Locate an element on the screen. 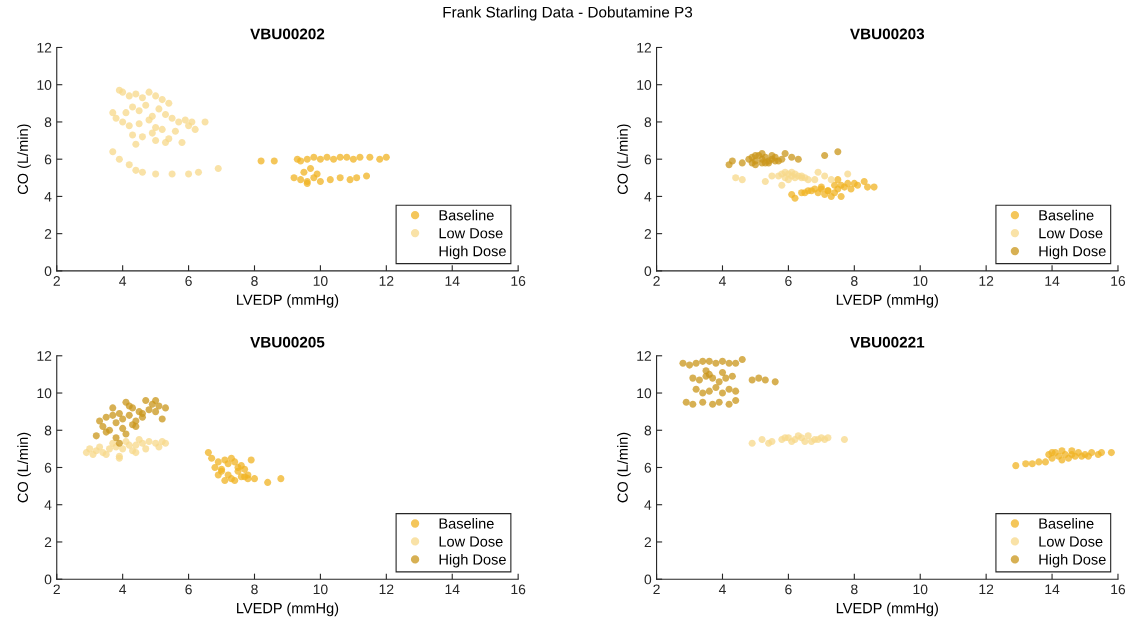  text: Frank Starling Data - Dobutamine P3 is located at coordinates (568, 13).